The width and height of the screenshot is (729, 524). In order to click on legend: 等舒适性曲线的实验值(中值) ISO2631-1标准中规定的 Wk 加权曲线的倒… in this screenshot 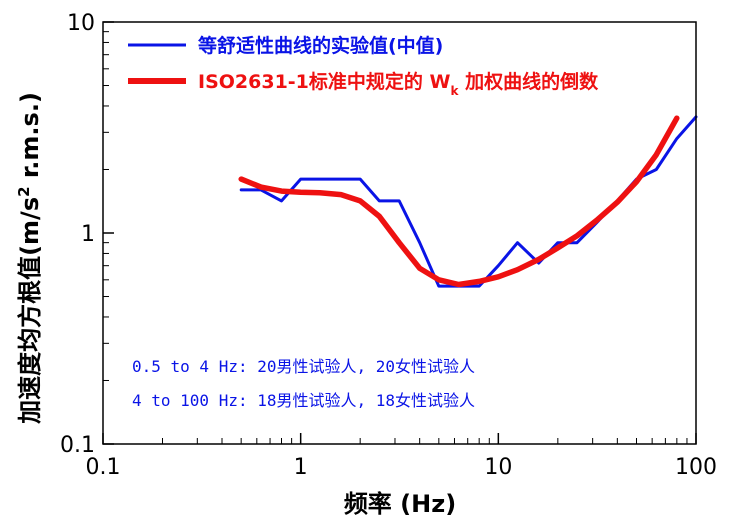, I will do `click(363, 66)`.